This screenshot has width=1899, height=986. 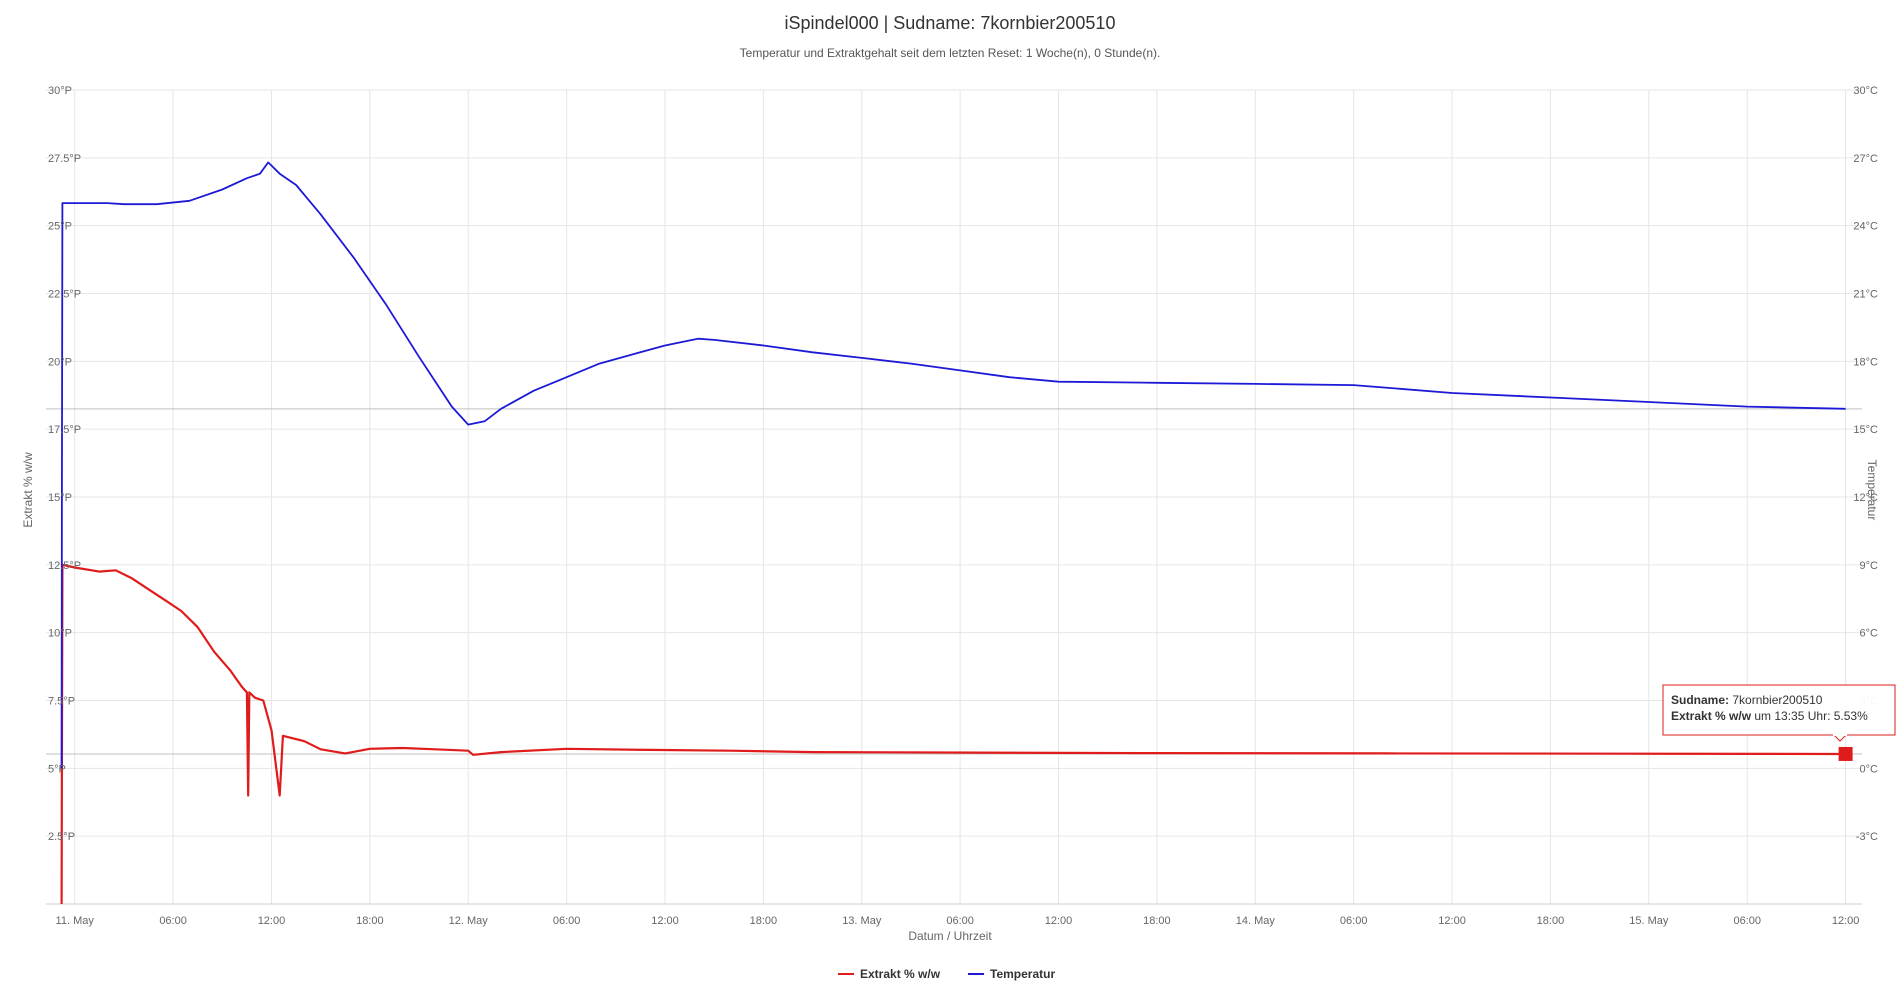 What do you see at coordinates (1872, 490) in the screenshot?
I see `y-axis-right-title: Temperatur` at bounding box center [1872, 490].